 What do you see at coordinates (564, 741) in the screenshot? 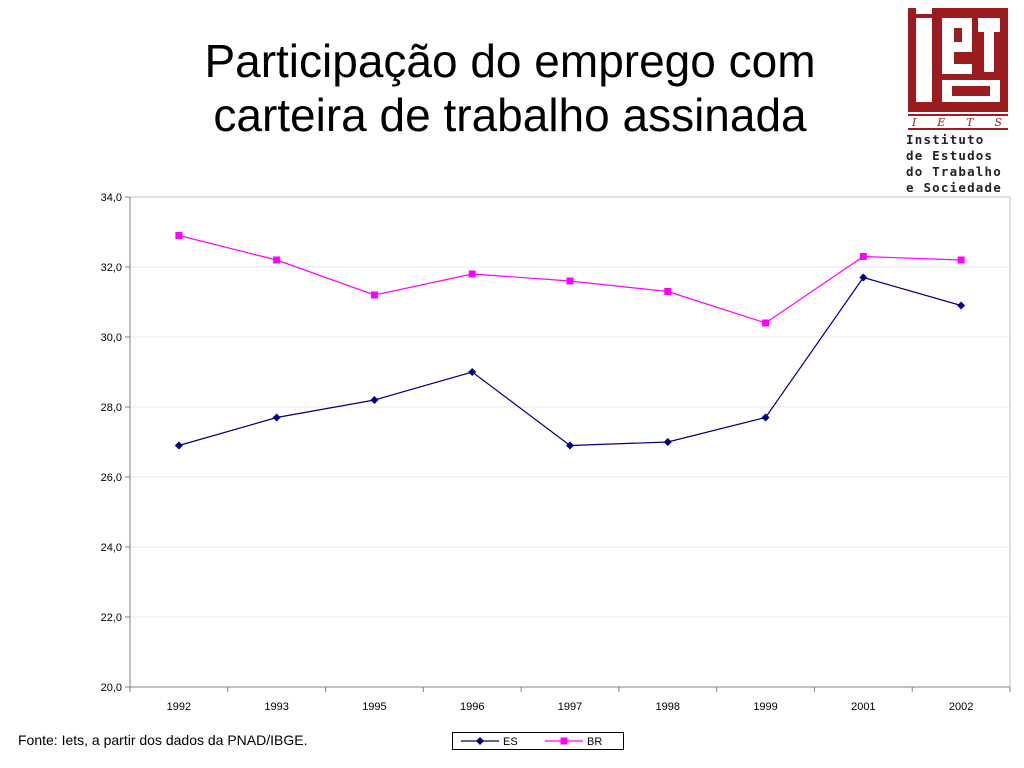
I see `legend-marker-br` at bounding box center [564, 741].